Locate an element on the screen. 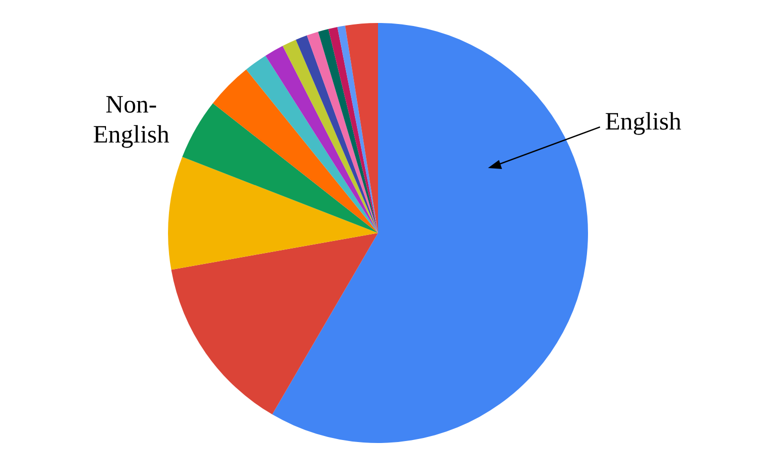 Image resolution: width=759 pixels, height=467 pixels. text: English is located at coordinates (643, 122).